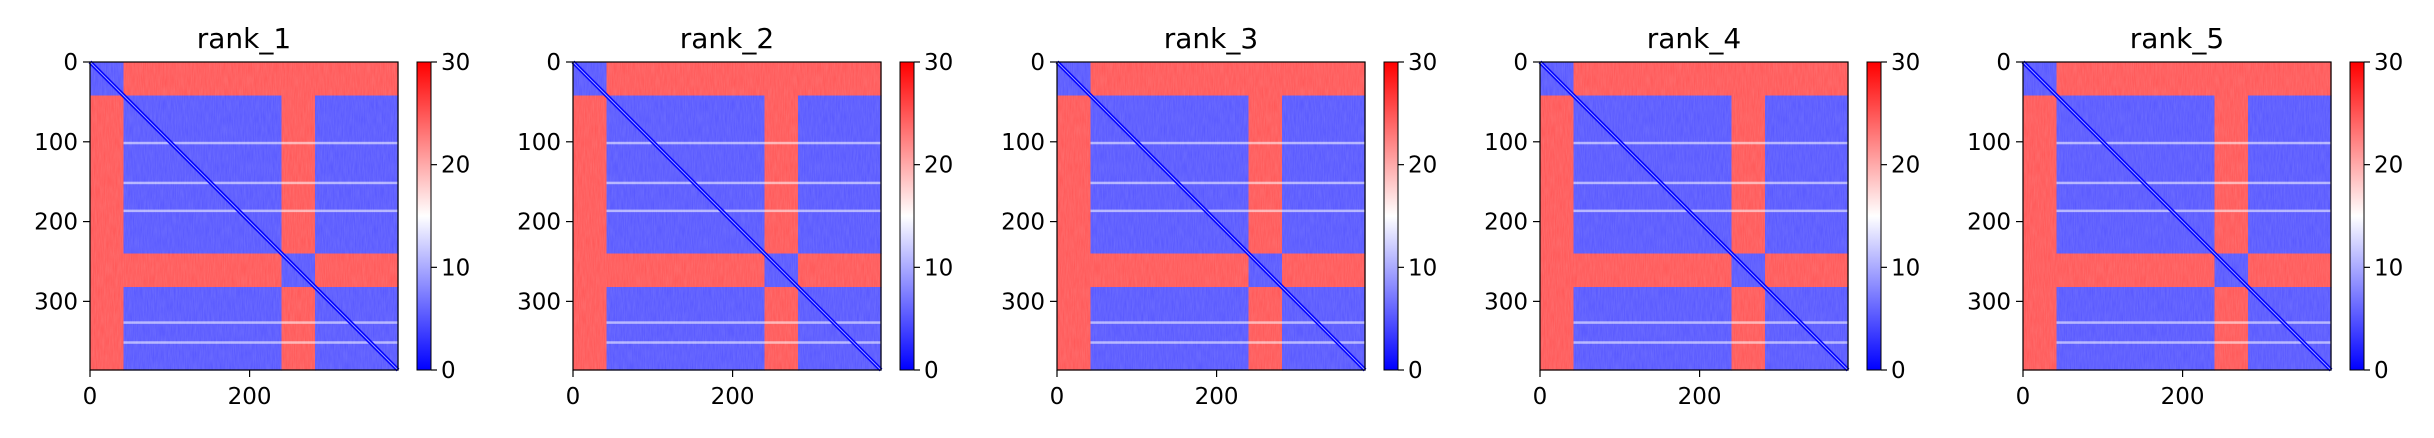 The height and width of the screenshot is (438, 2434). Describe the element at coordinates (1211, 38) in the screenshot. I see `chart-title: rank_3` at that location.